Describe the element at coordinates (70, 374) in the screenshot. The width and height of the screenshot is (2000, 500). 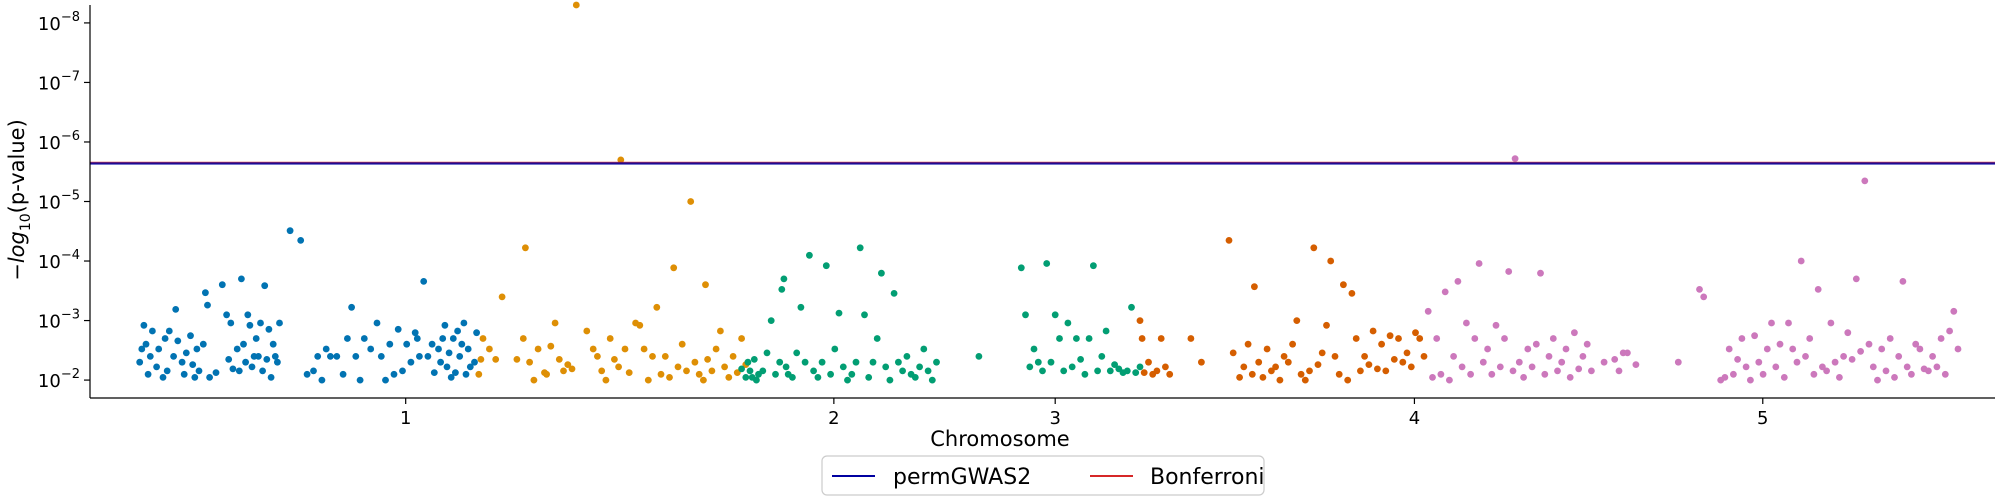
I see `y-tick-exponent: −2` at that location.